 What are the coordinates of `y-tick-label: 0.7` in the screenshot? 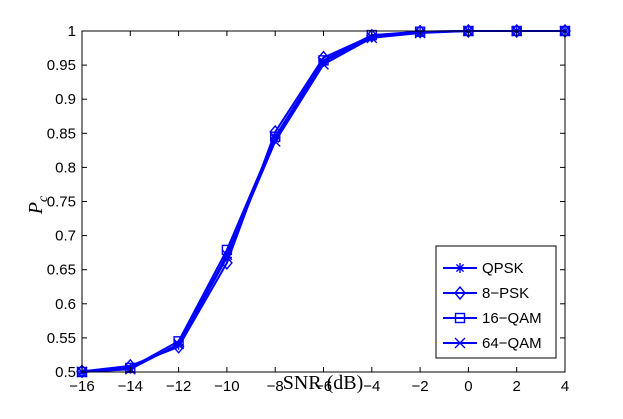 It's located at (65, 236).